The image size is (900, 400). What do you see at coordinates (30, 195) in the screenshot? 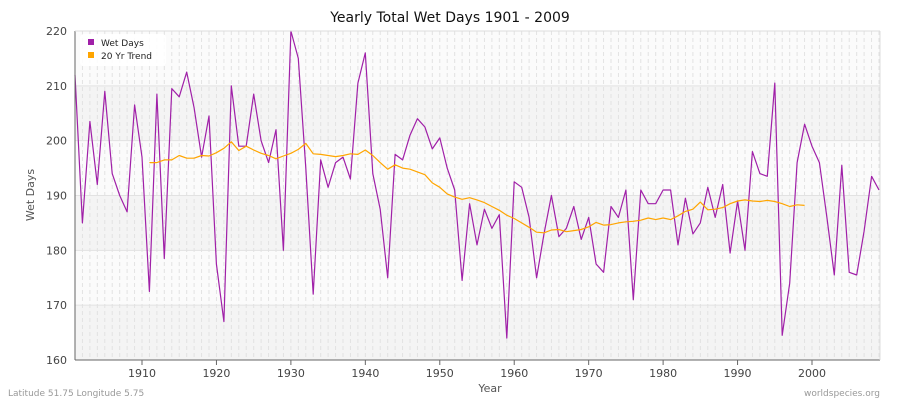
I see `y-axis-label: Wet Days` at bounding box center [30, 195].